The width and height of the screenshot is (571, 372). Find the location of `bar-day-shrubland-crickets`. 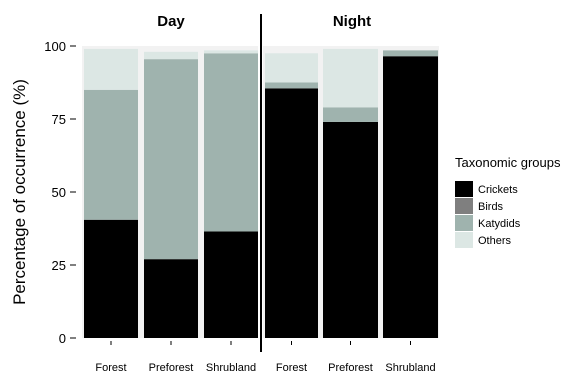

bar-day-shrubland-crickets is located at coordinates (231, 284).